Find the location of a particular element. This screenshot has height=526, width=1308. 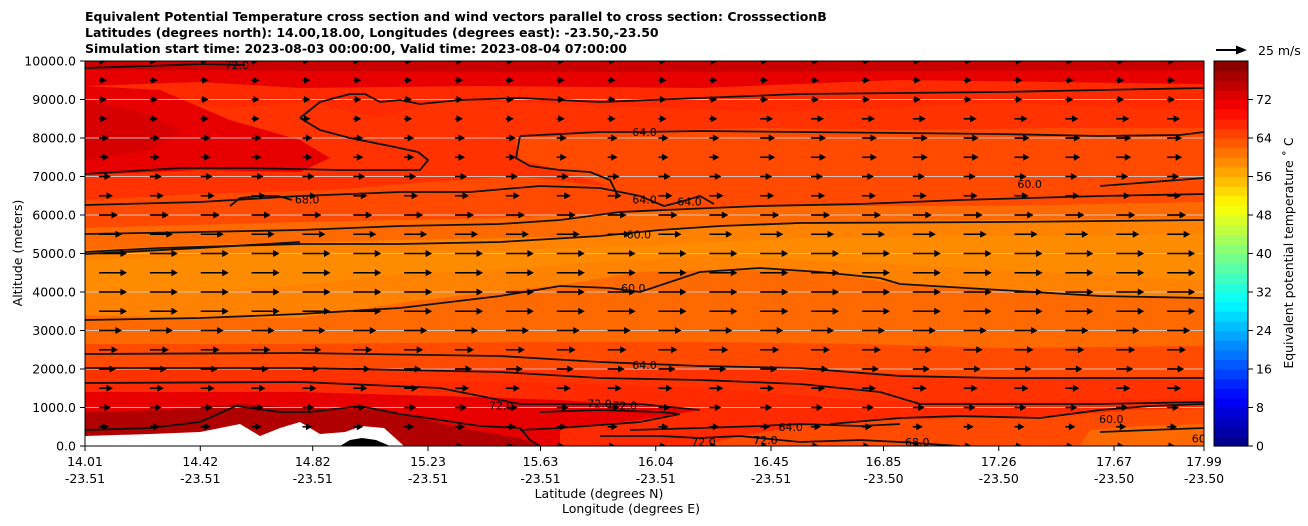

x-tick-label-latitude: 14.42 is located at coordinates (200, 461).